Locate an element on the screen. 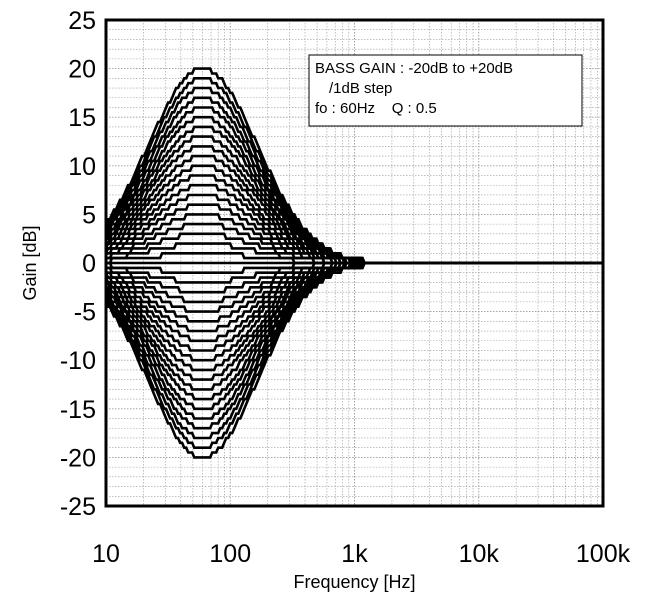 This screenshot has height=598, width=655. x-tick-label: 1k is located at coordinates (354, 554).